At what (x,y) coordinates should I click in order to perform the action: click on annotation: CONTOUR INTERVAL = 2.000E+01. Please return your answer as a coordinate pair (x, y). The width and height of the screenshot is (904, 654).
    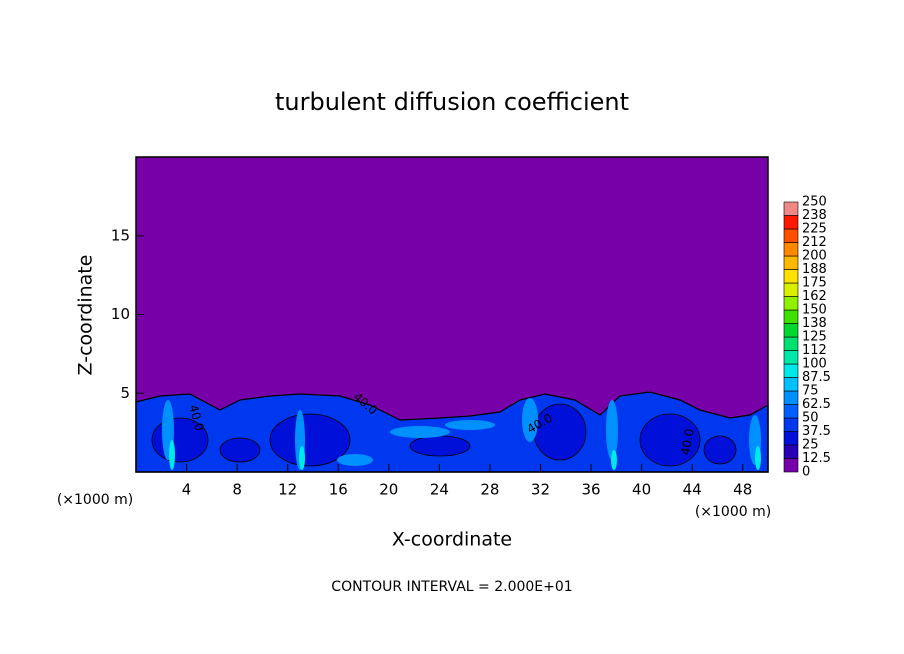
    Looking at the image, I should click on (451, 587).